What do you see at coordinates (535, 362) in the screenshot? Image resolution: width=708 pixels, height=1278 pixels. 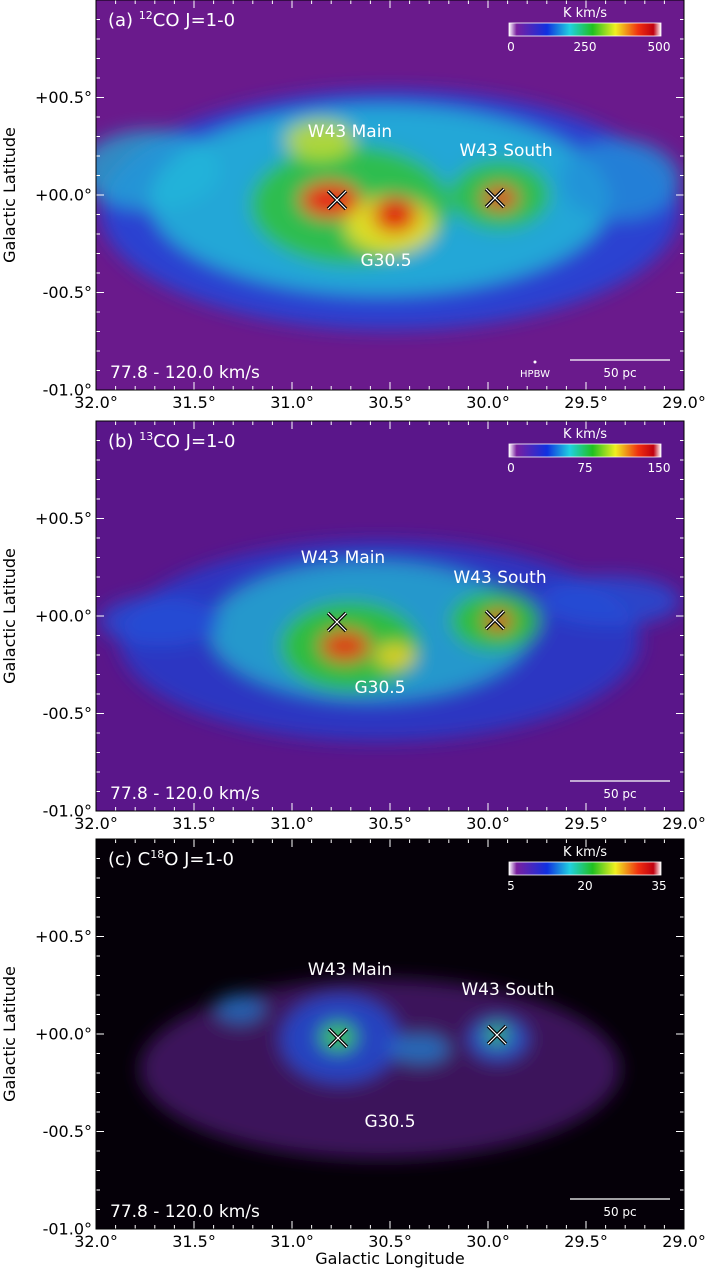 I see `beam` at bounding box center [535, 362].